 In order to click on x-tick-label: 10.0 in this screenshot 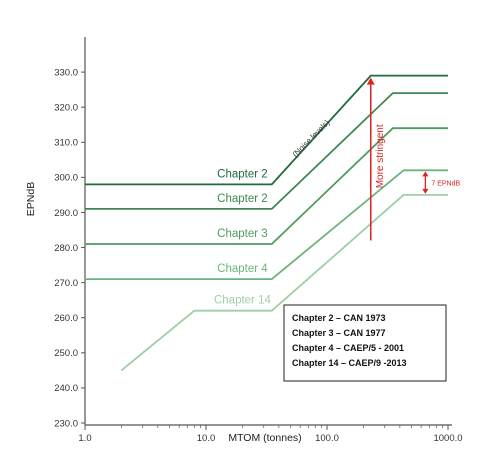, I will do `click(206, 438)`.